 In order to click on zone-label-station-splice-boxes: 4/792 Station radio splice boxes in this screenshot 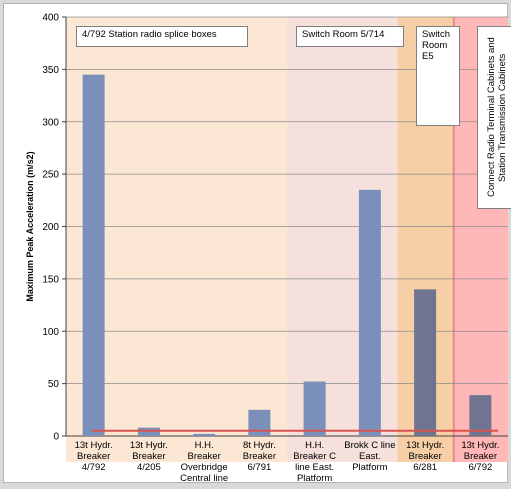, I will do `click(162, 36)`.